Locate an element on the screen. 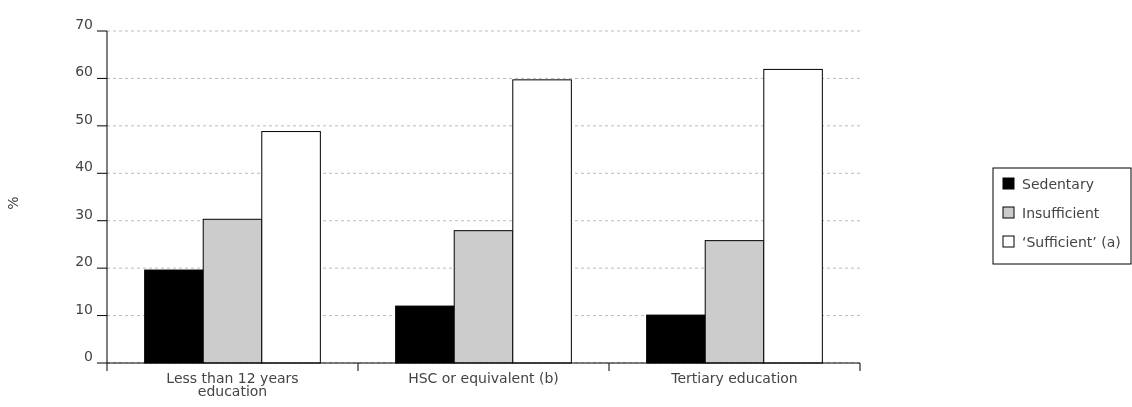 This screenshot has width=1132, height=407. y-tick-label: 60 is located at coordinates (84, 71).